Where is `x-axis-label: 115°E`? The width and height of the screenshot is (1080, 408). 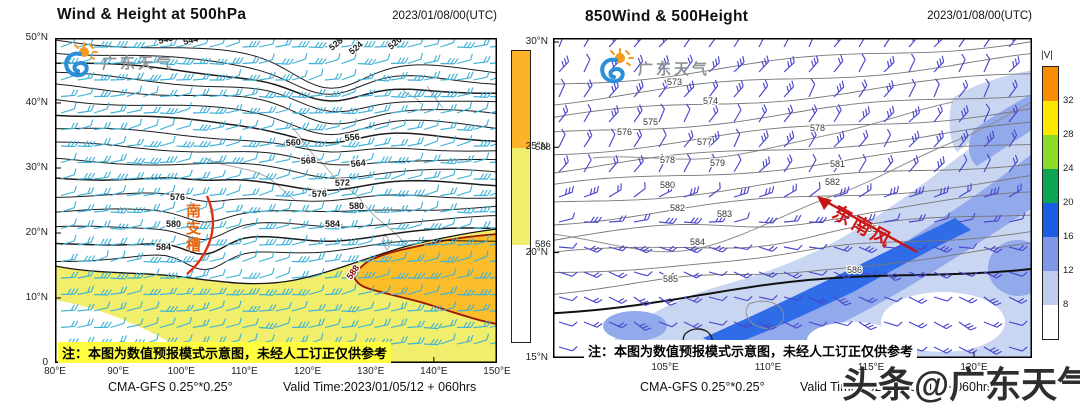
x-axis-label: 115°E is located at coordinates (871, 367).